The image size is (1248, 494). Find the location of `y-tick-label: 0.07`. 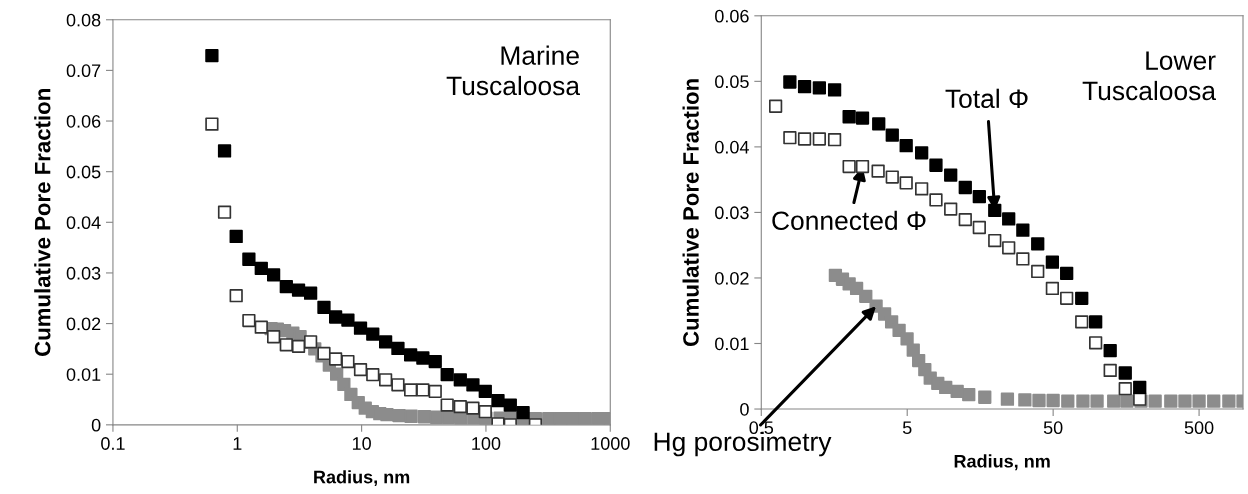

y-tick-label: 0.07 is located at coordinates (83, 71).